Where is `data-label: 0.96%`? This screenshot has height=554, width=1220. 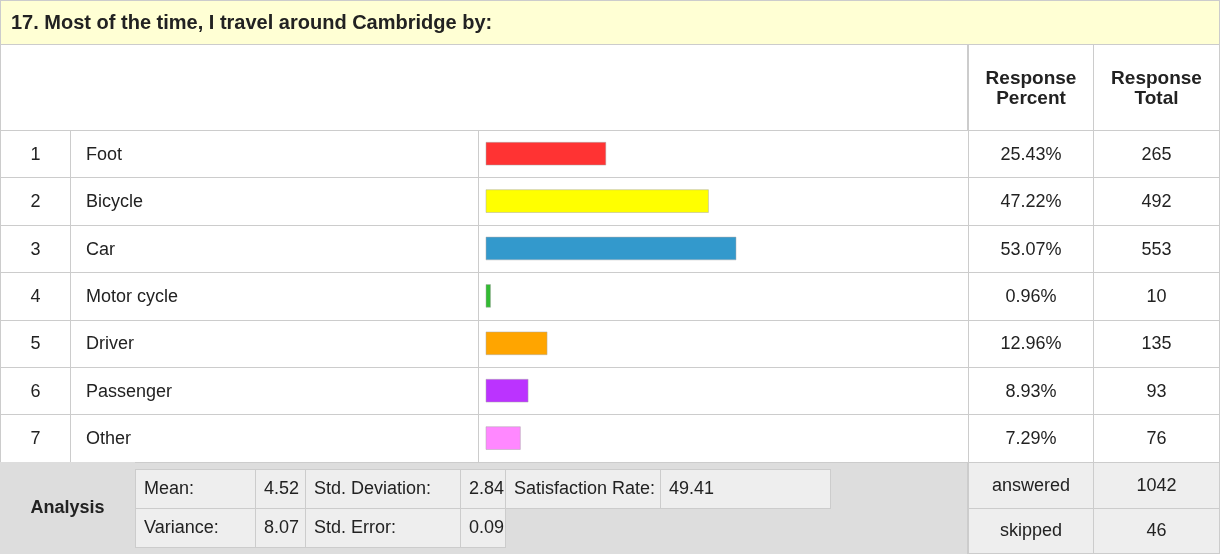
data-label: 0.96% is located at coordinates (1031, 296).